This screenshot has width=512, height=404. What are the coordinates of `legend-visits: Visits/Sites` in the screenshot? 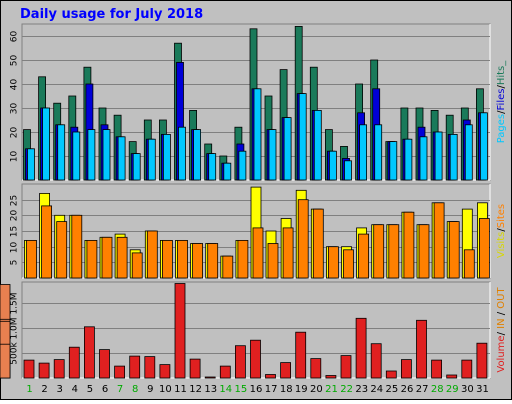 It's located at (501, 231).